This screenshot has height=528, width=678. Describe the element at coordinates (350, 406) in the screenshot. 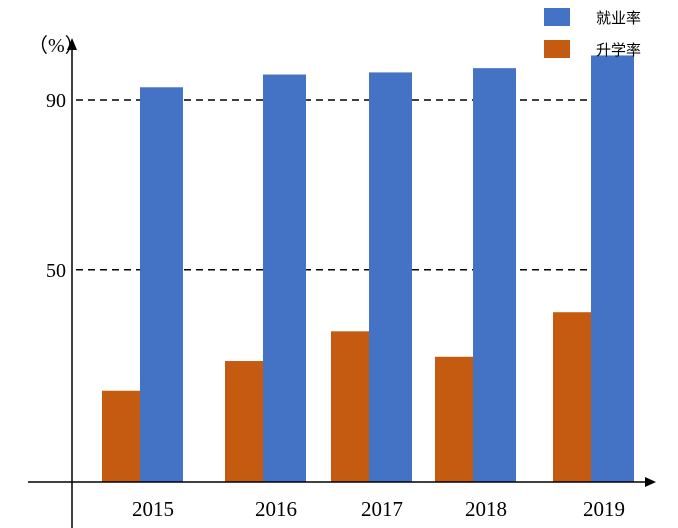

I see `bar-shengxuelv-2017` at that location.